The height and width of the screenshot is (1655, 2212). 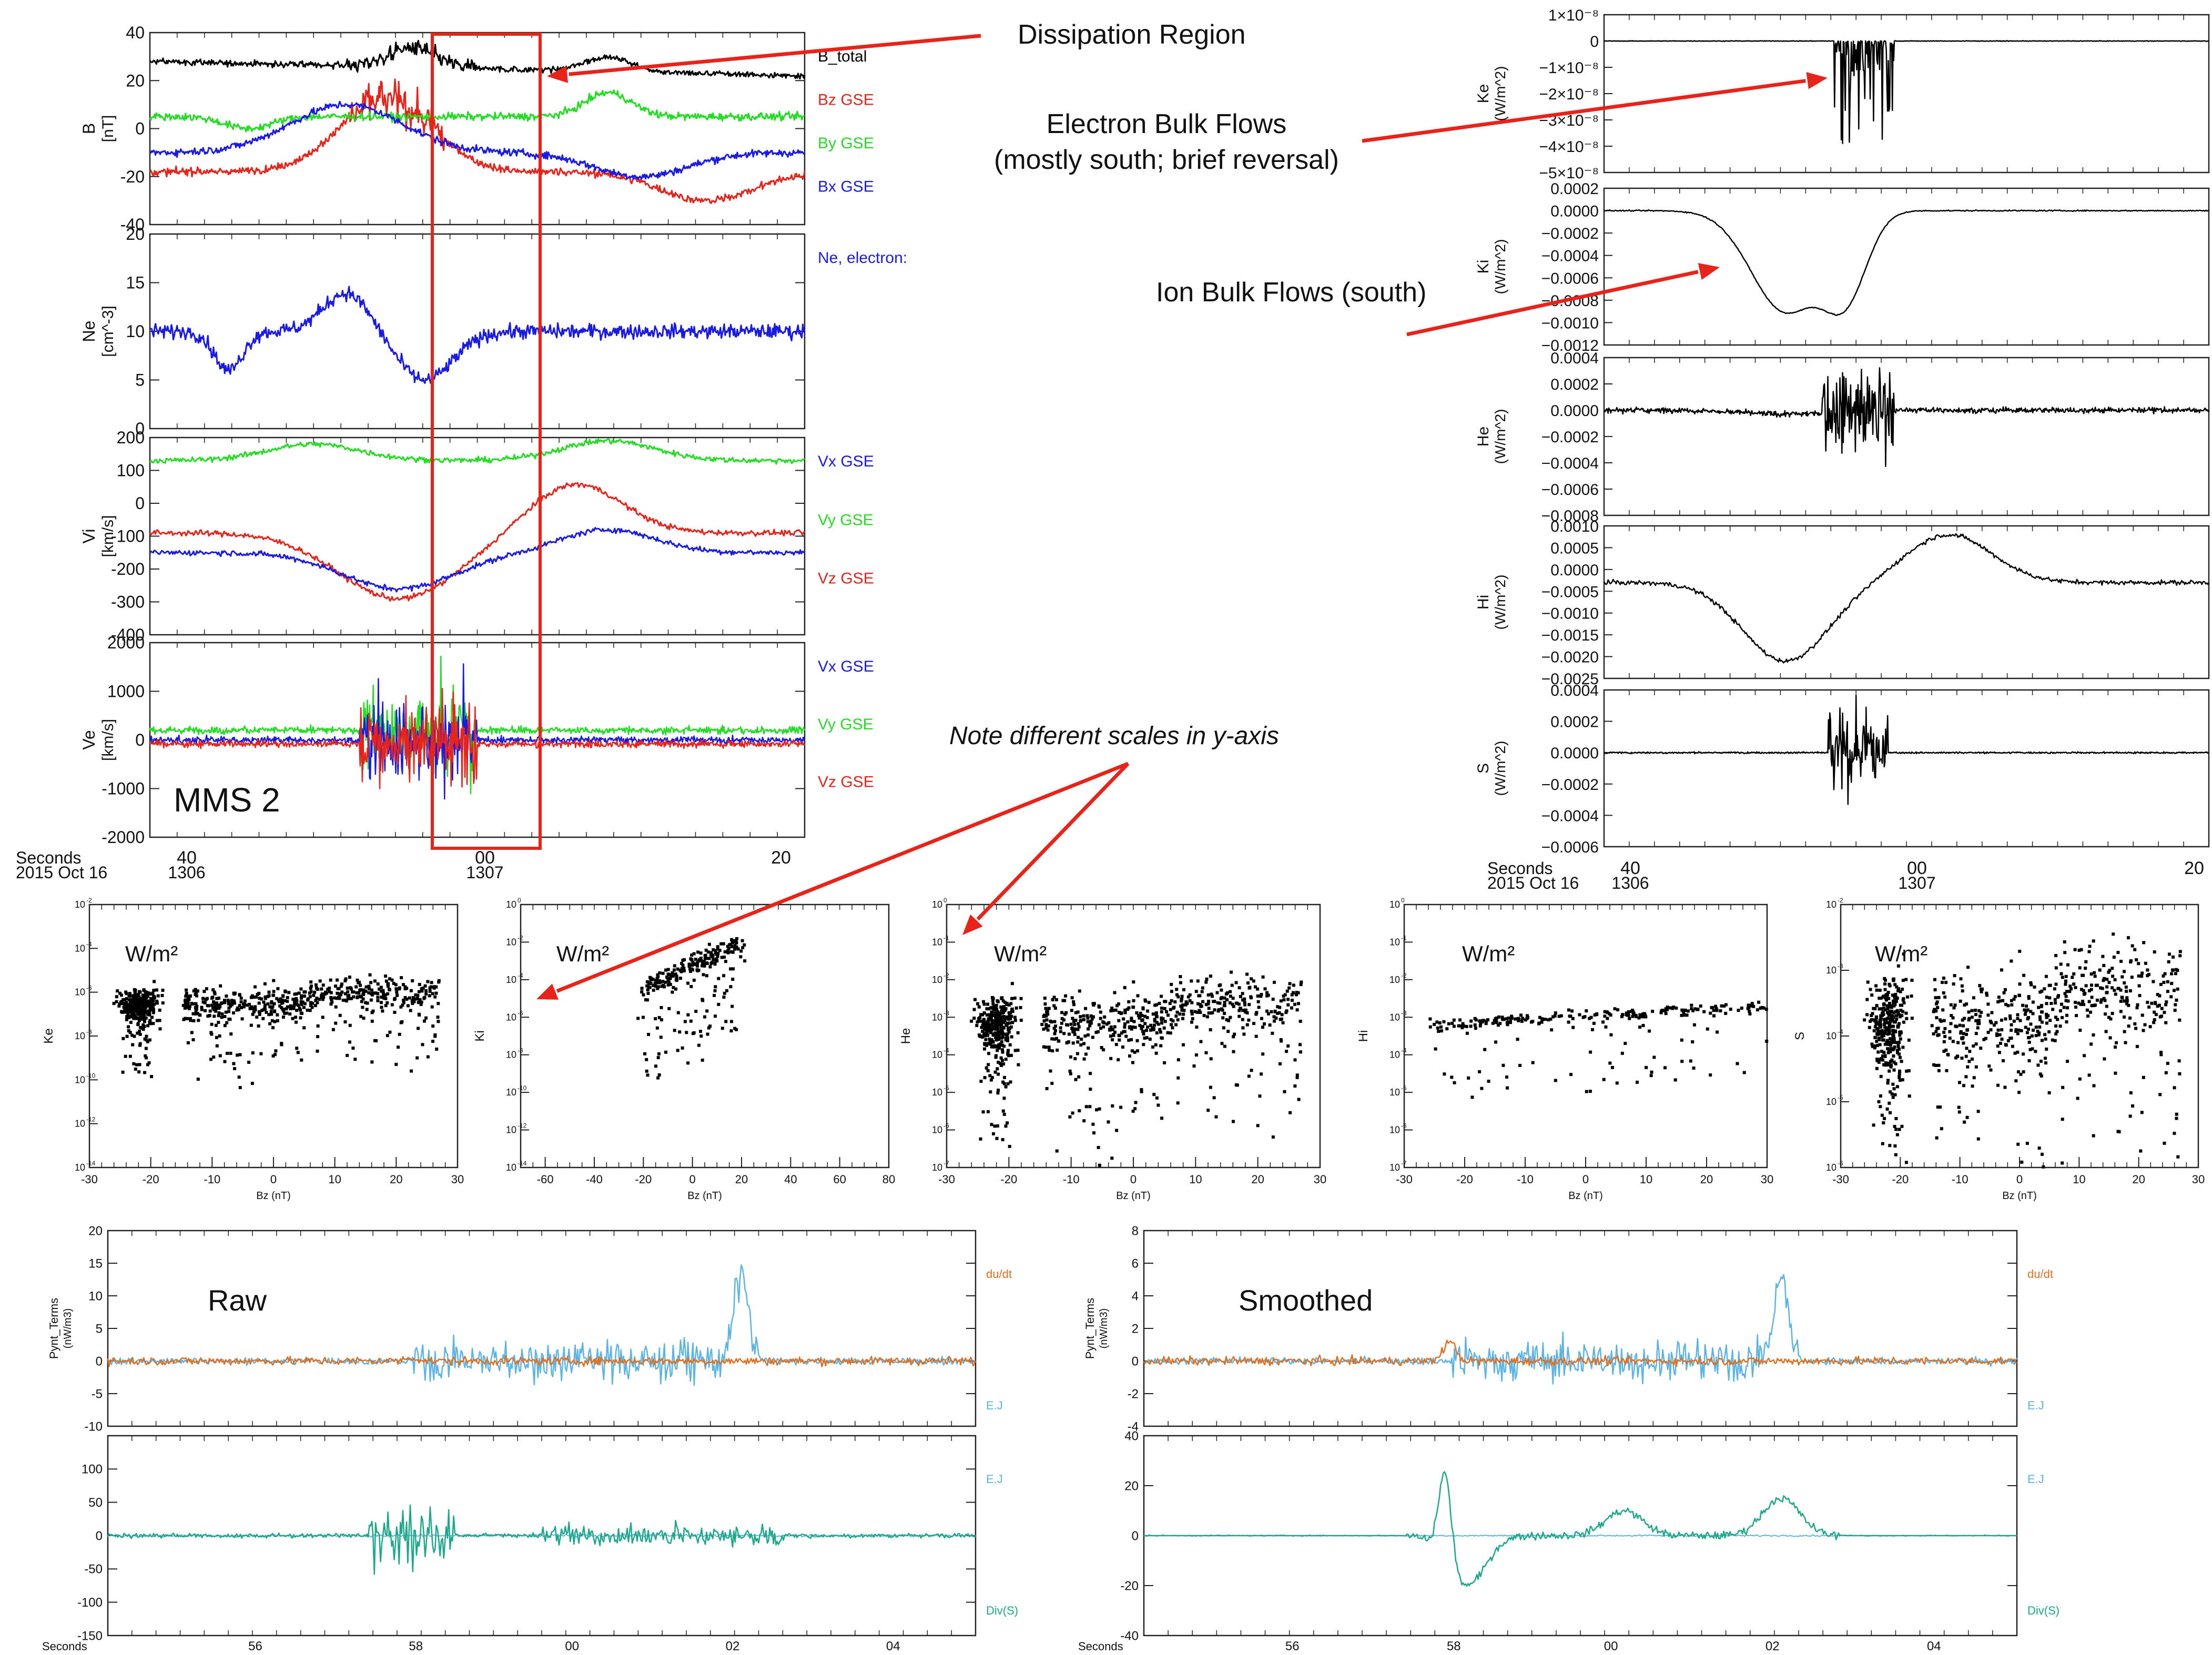 I want to click on x-tick-label: 60, so click(x=839, y=1179).